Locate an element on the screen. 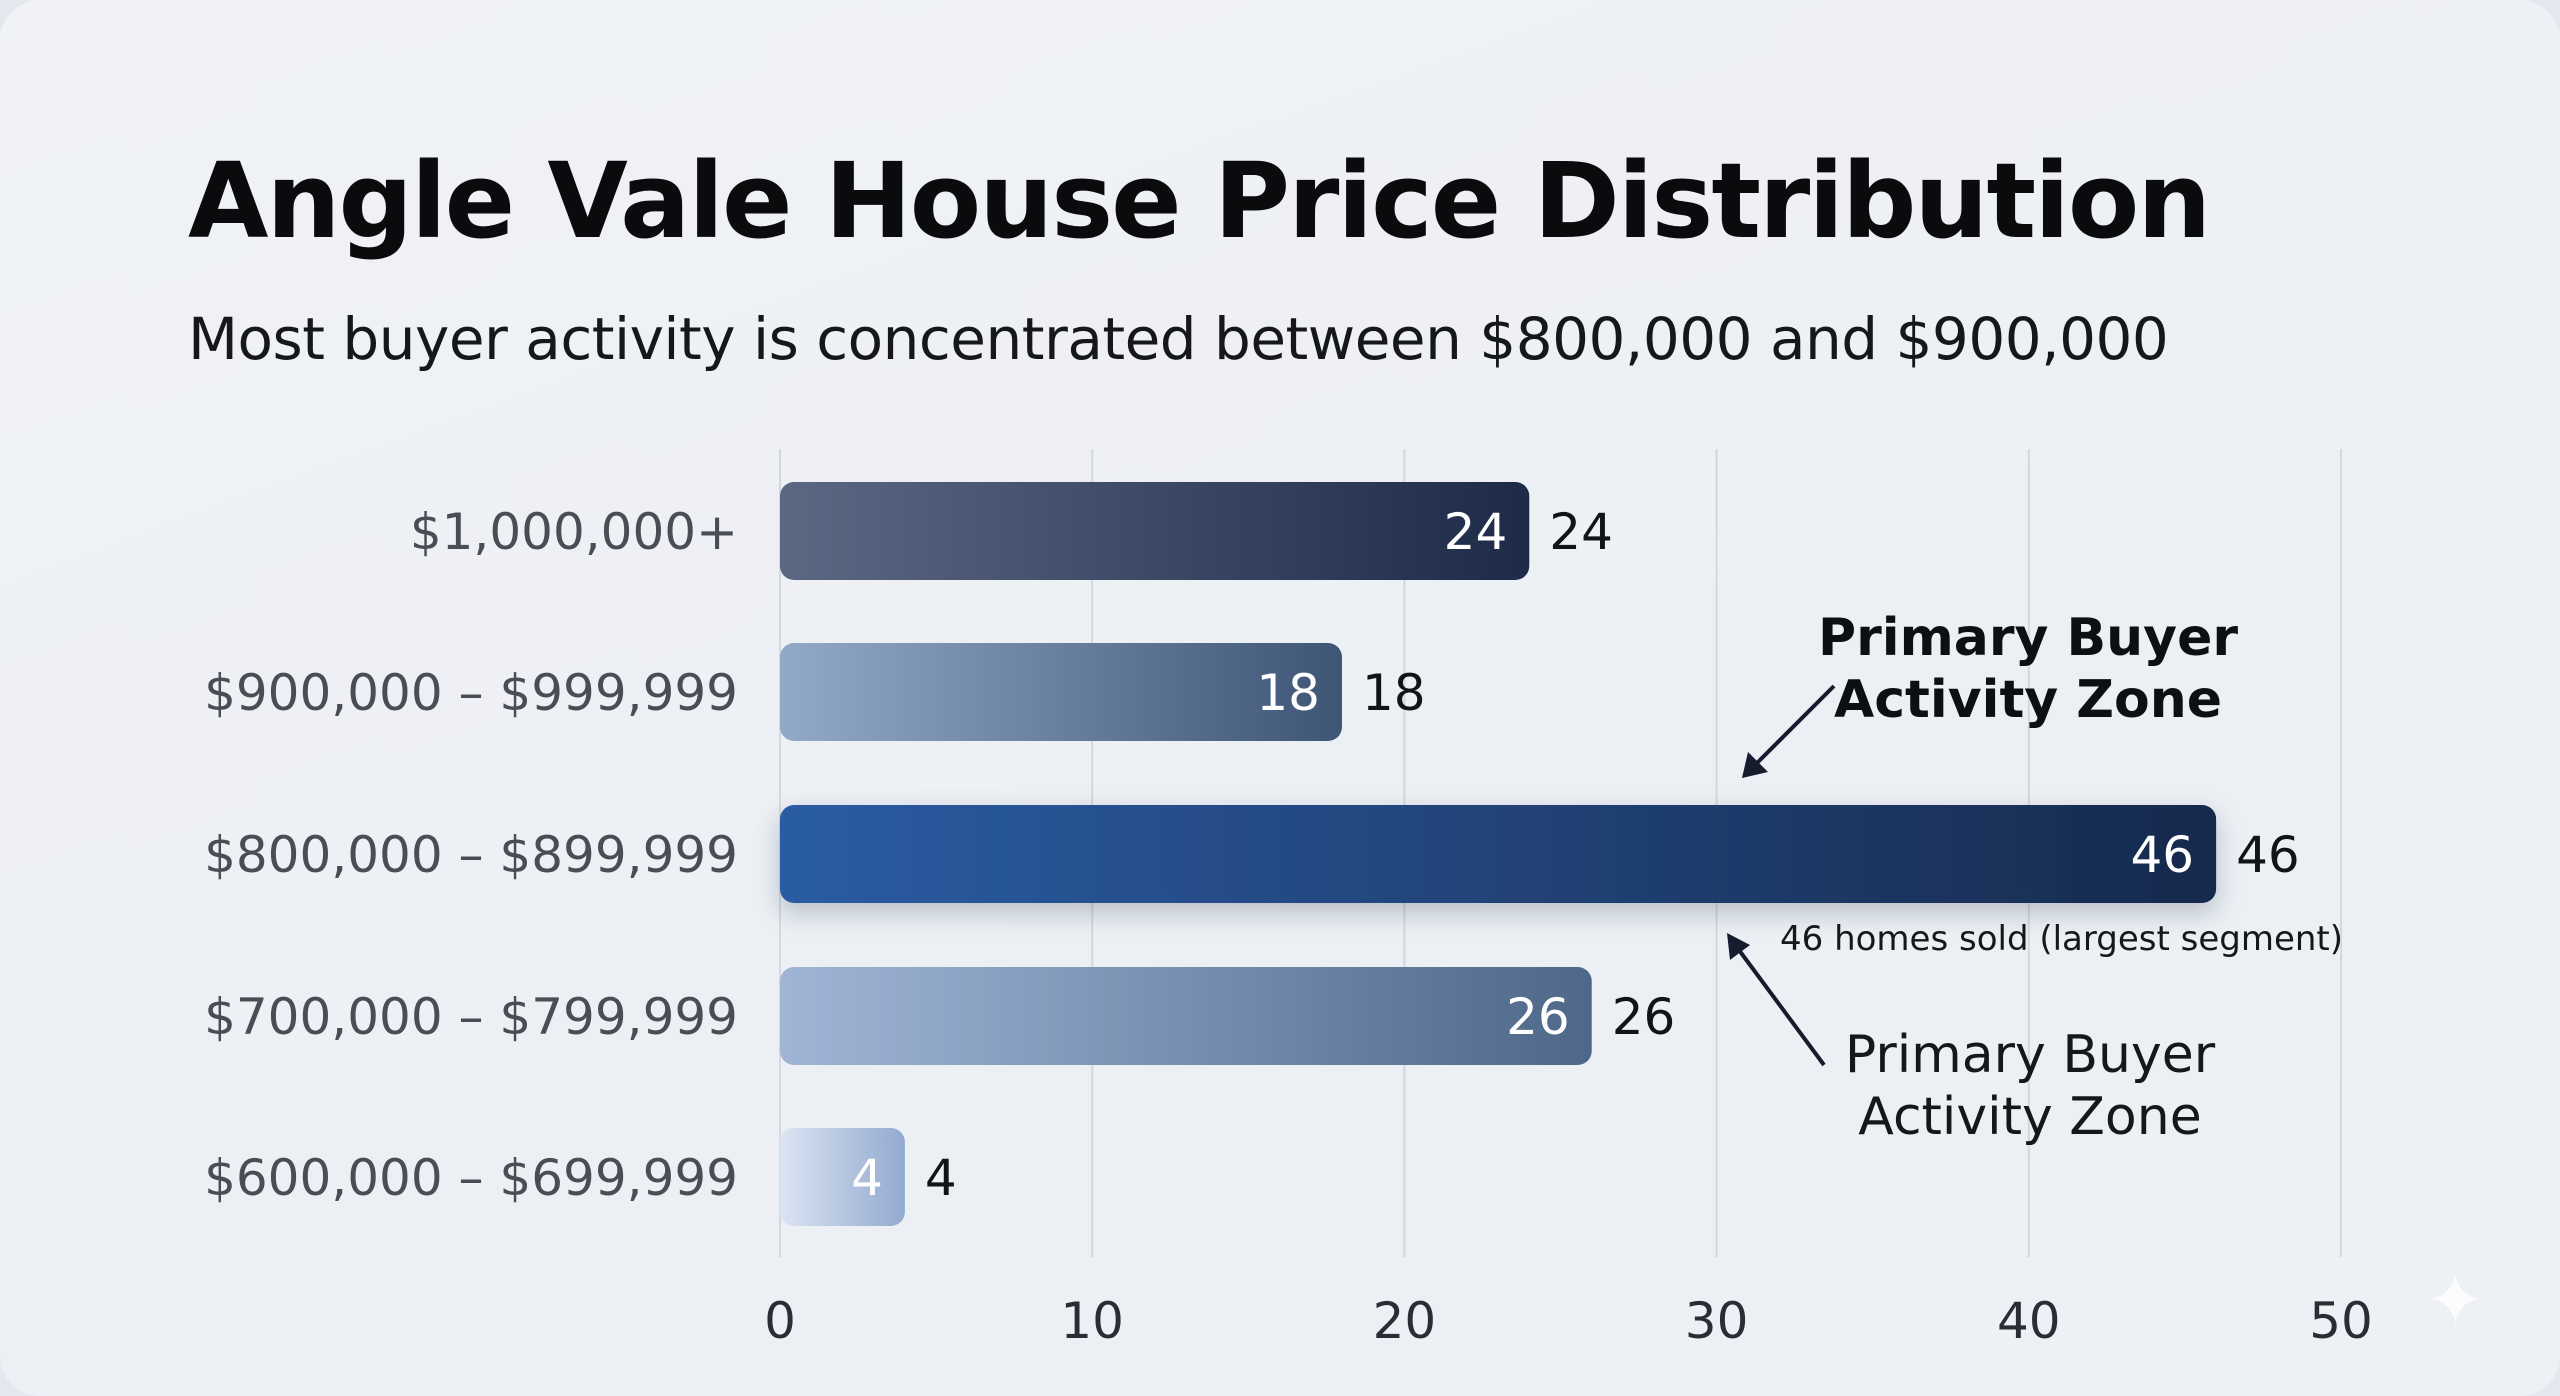  annotation-bottom-arrowhead is located at coordinates (1738, 946).